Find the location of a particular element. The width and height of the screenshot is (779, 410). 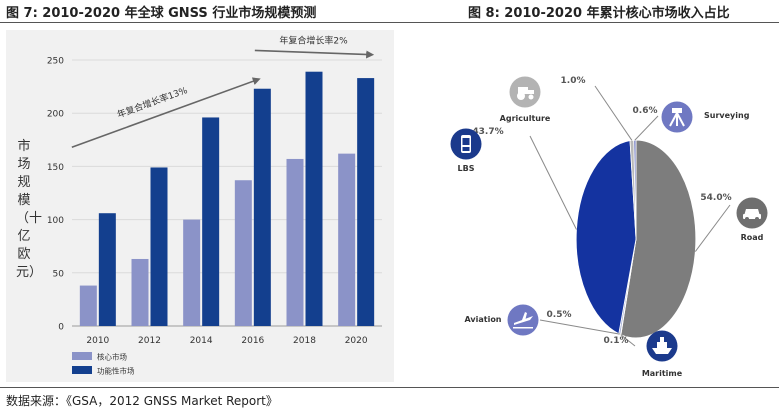

x-tick-label: 2016 is located at coordinates (252, 341).